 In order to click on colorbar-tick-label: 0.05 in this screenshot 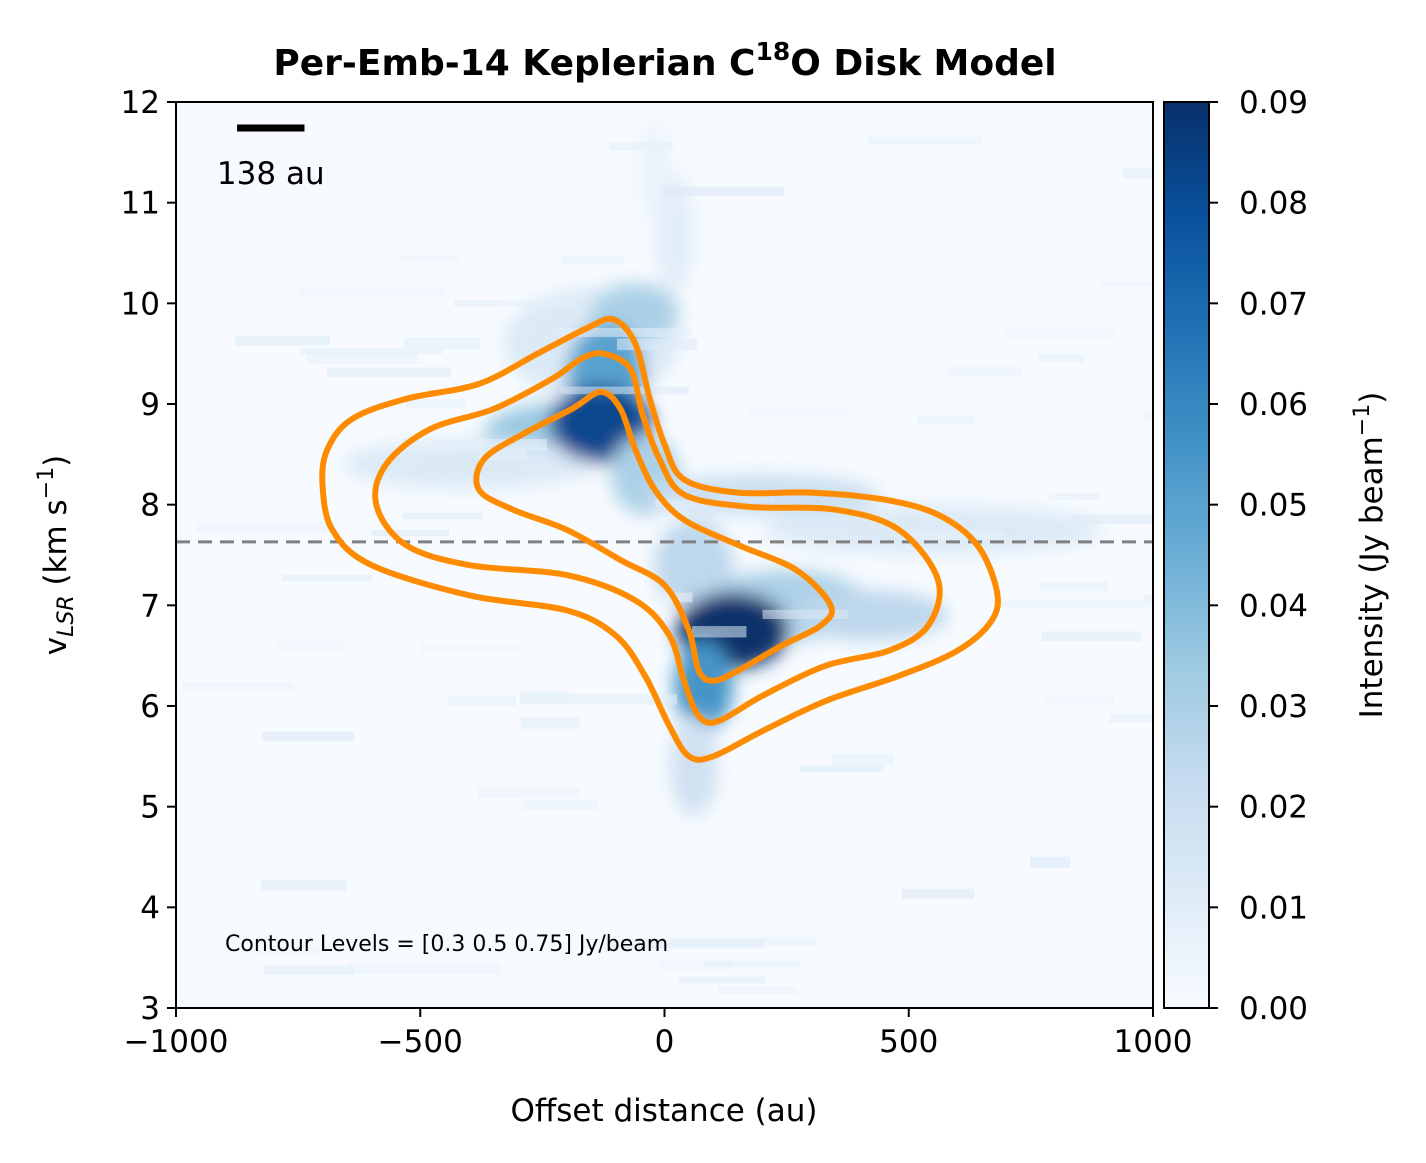, I will do `click(1273, 506)`.